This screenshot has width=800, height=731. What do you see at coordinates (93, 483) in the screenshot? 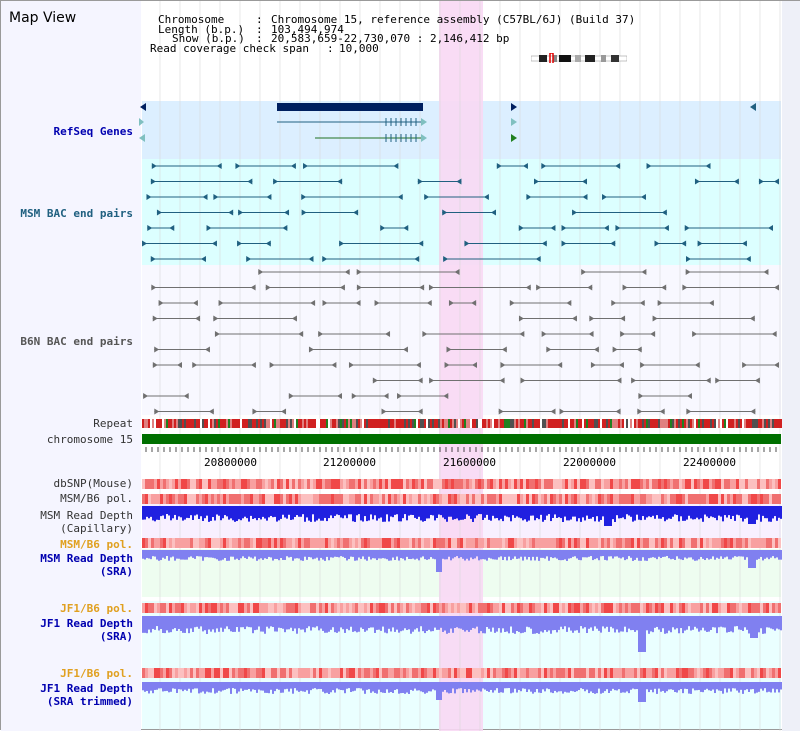
I see `dbsnp-label: dbSNP(Mouse)` at bounding box center [93, 483].